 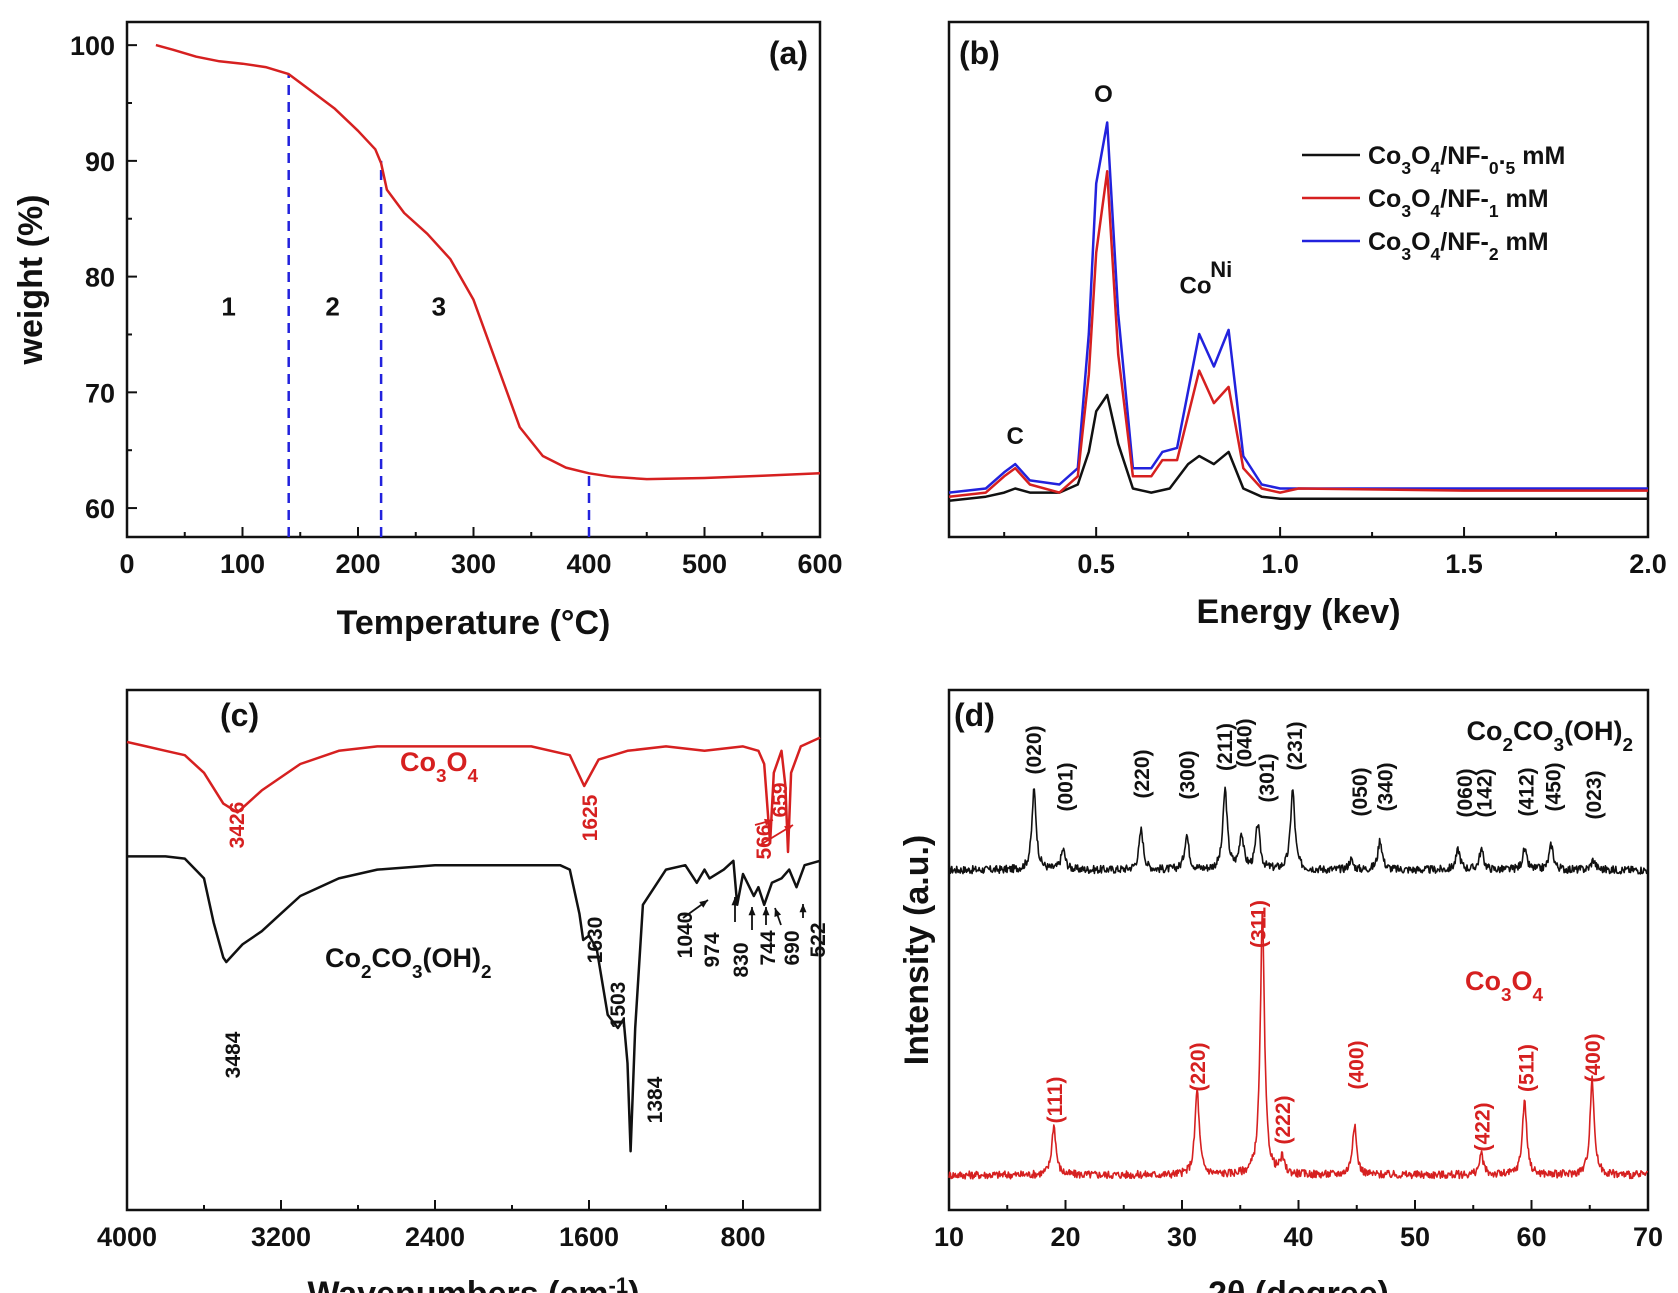 I want to click on panel-d-peak-label: (340), so click(x=1386, y=786).